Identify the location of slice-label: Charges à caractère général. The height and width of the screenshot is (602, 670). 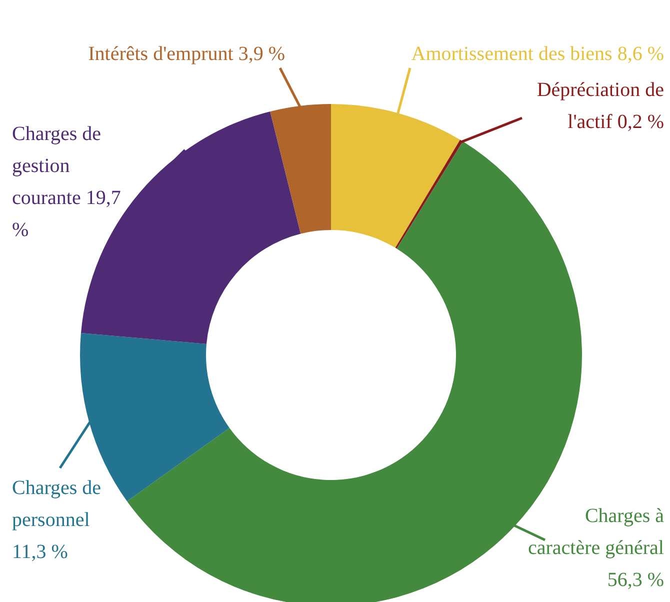
(596, 532).